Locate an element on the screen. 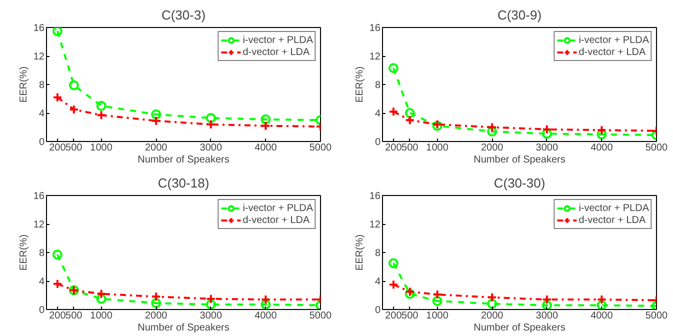  chart-title: C(30-30) is located at coordinates (520, 183).